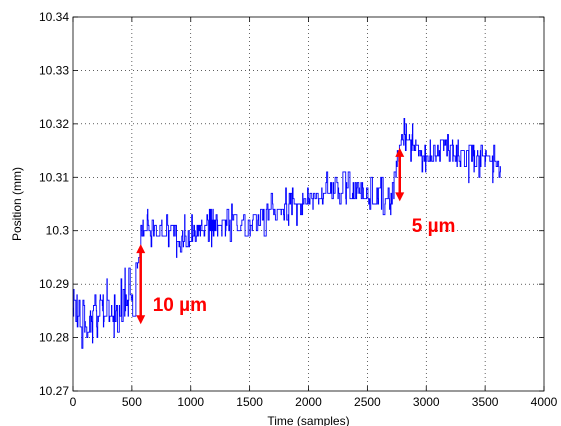 The image size is (561, 426). What do you see at coordinates (73, 402) in the screenshot?
I see `x-tick-label: 0` at bounding box center [73, 402].